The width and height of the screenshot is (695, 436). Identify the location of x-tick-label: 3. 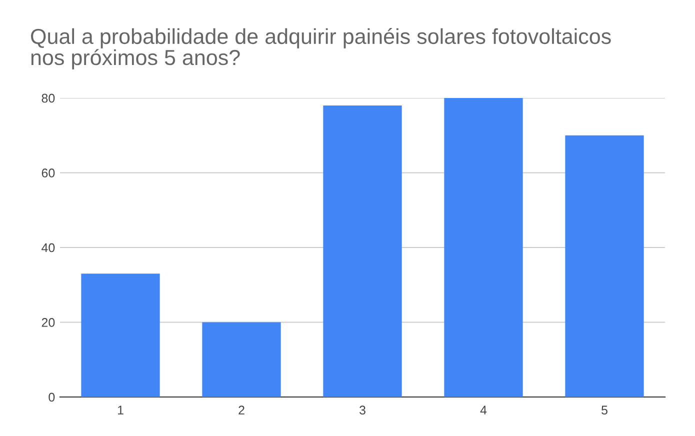
(363, 410).